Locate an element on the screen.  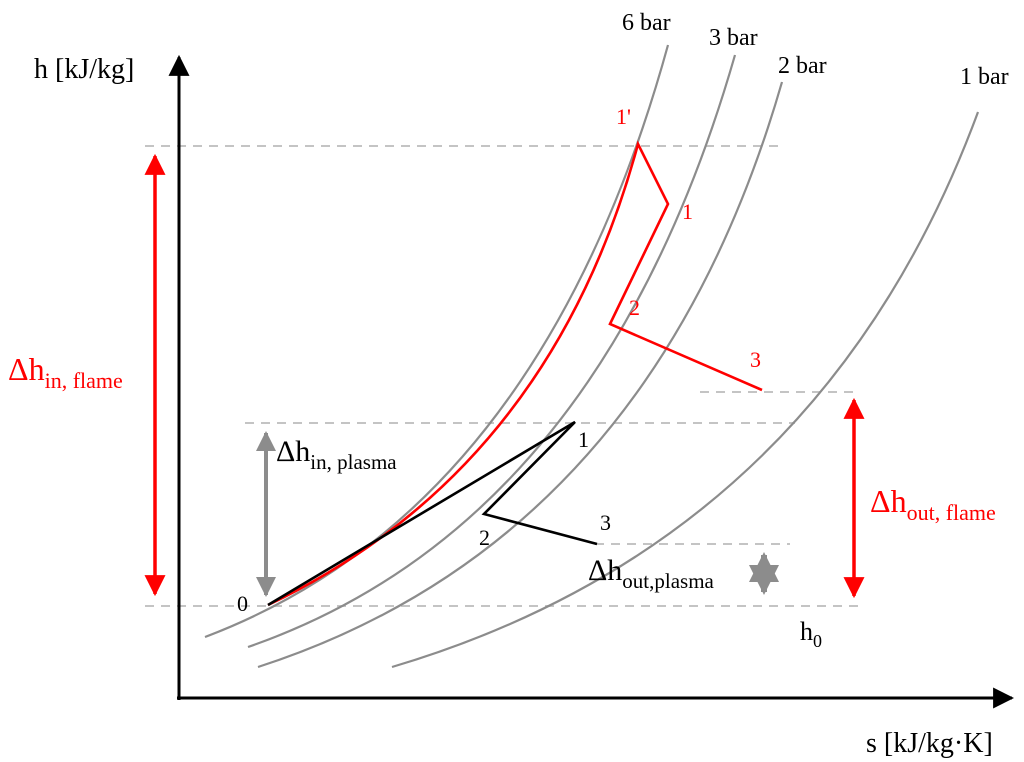
isobar-label-1bar: 1 bar is located at coordinates (984, 77).